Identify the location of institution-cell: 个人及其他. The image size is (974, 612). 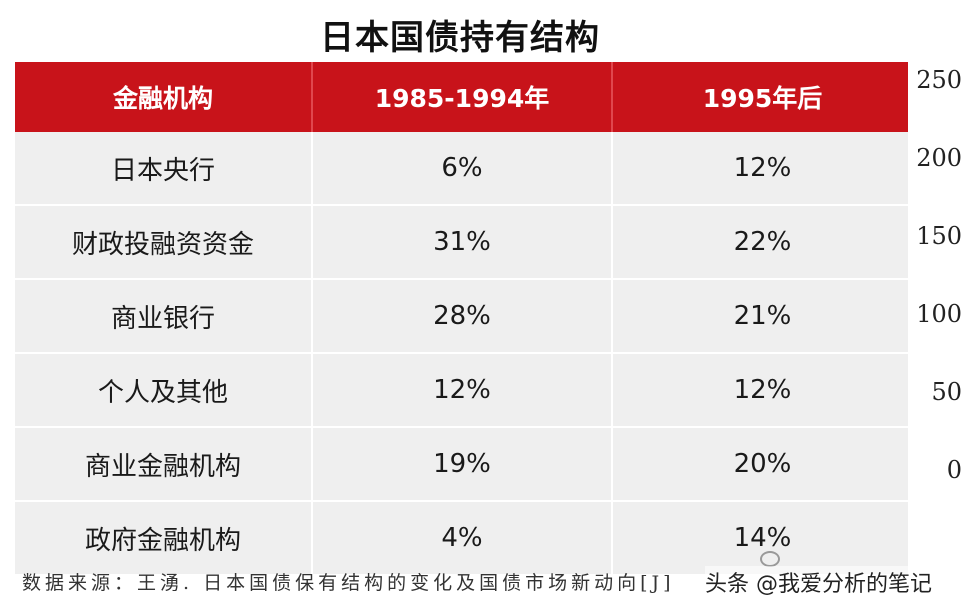
(162, 392).